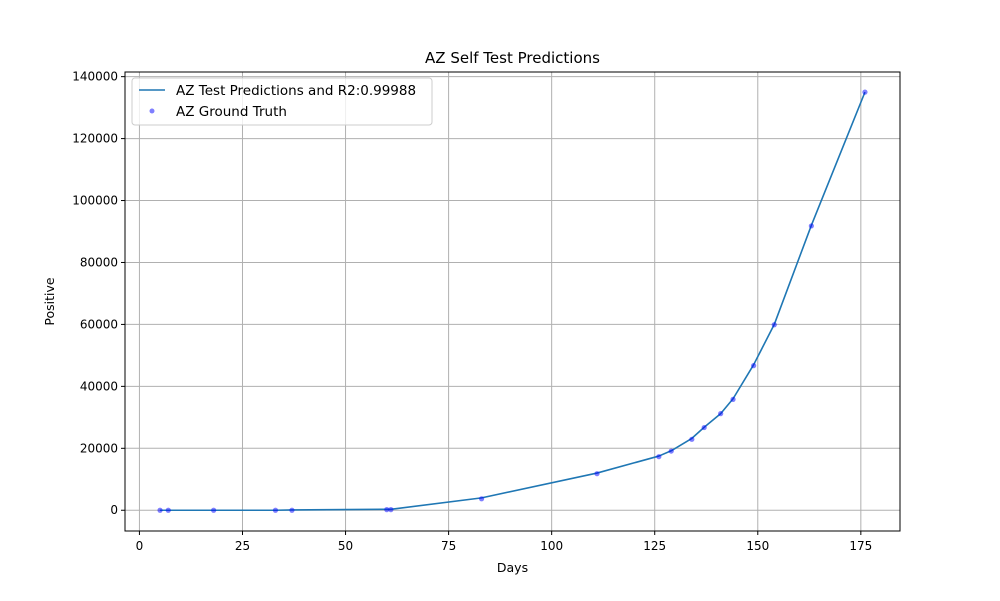 The width and height of the screenshot is (1000, 601). I want to click on x-tick-label: 25, so click(242, 546).